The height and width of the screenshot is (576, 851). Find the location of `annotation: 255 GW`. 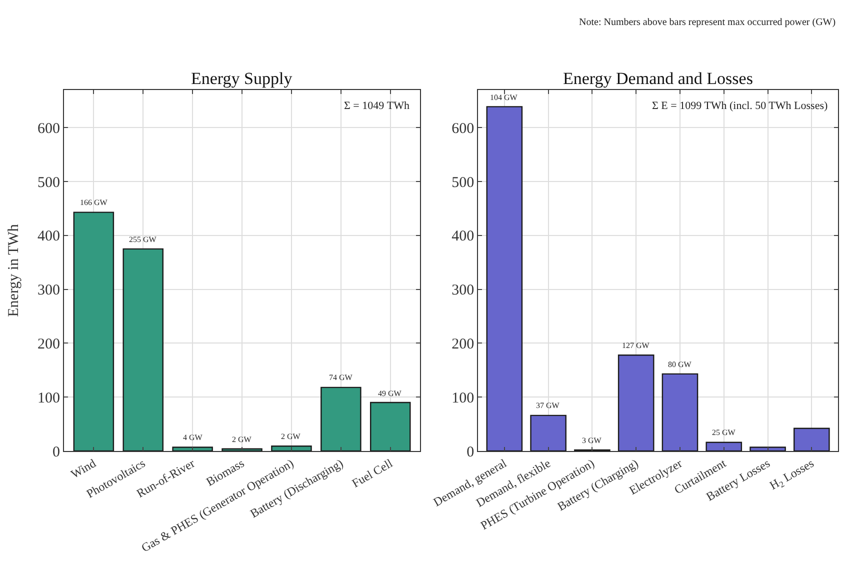

annotation: 255 GW is located at coordinates (143, 239).